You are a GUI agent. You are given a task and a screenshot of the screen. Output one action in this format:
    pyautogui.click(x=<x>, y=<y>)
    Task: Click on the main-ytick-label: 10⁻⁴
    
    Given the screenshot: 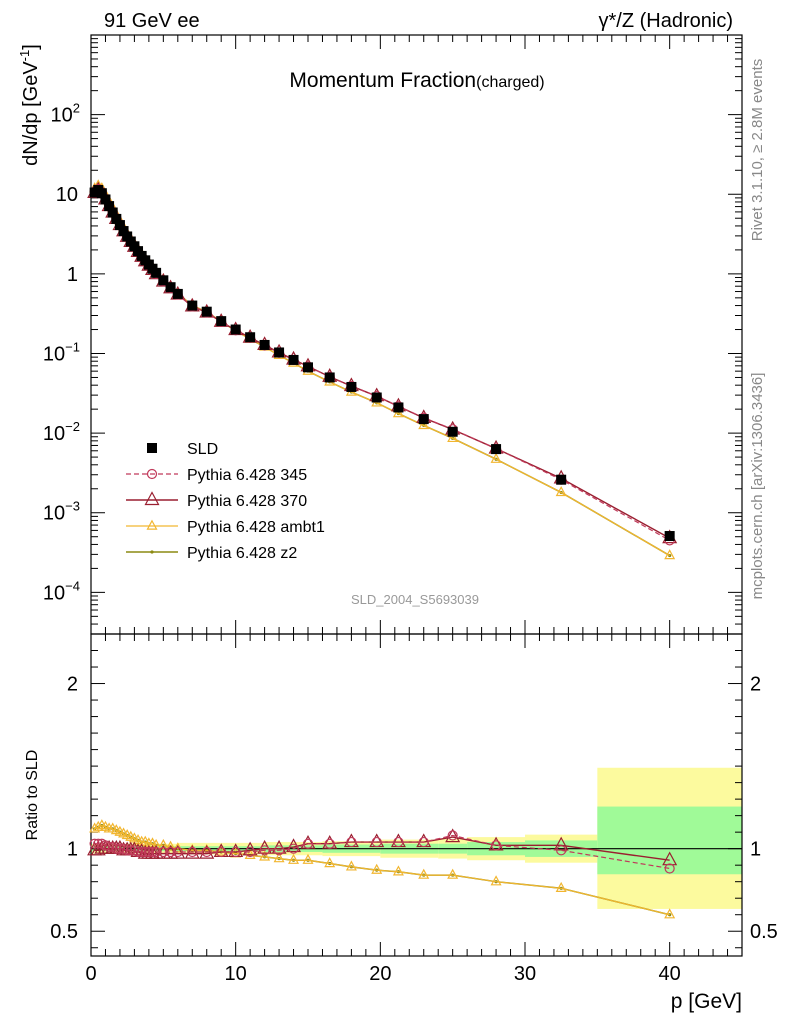 What is the action you would take?
    pyautogui.click(x=61, y=591)
    